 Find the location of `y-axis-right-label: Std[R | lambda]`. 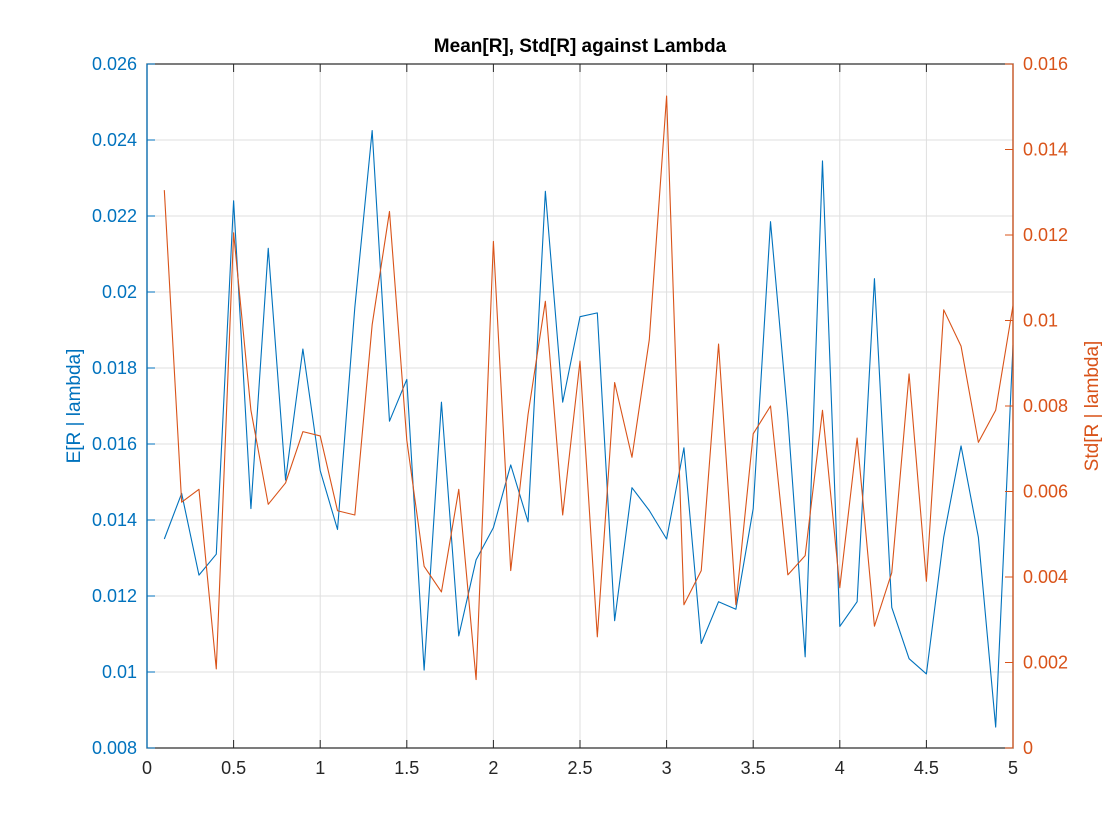

y-axis-right-label: Std[R | lambda] is located at coordinates (1092, 406).